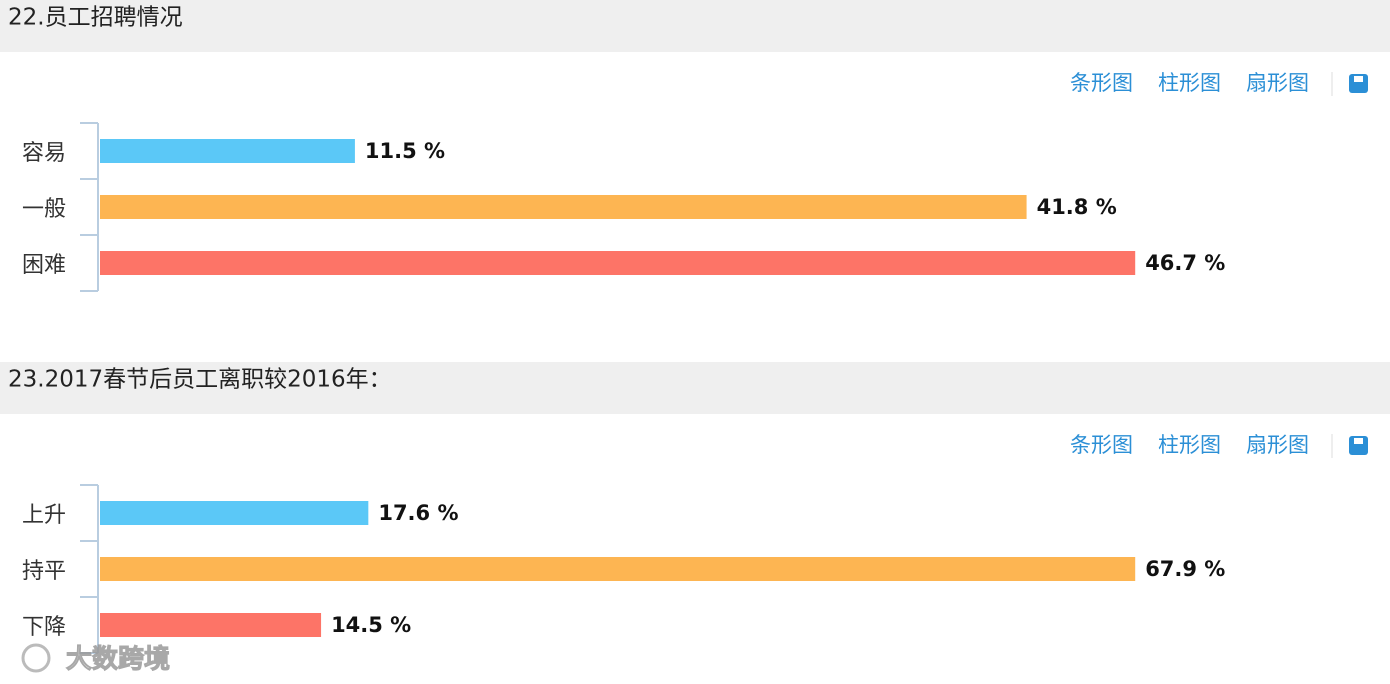 This screenshot has height=684, width=1390. I want to click on chart-title: 22.员工招聘情况, so click(95, 18).